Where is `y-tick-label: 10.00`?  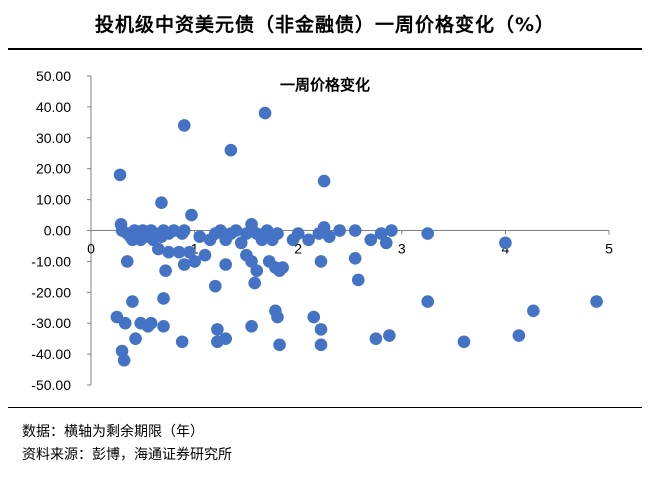
y-tick-label: 10.00 is located at coordinates (53, 200).